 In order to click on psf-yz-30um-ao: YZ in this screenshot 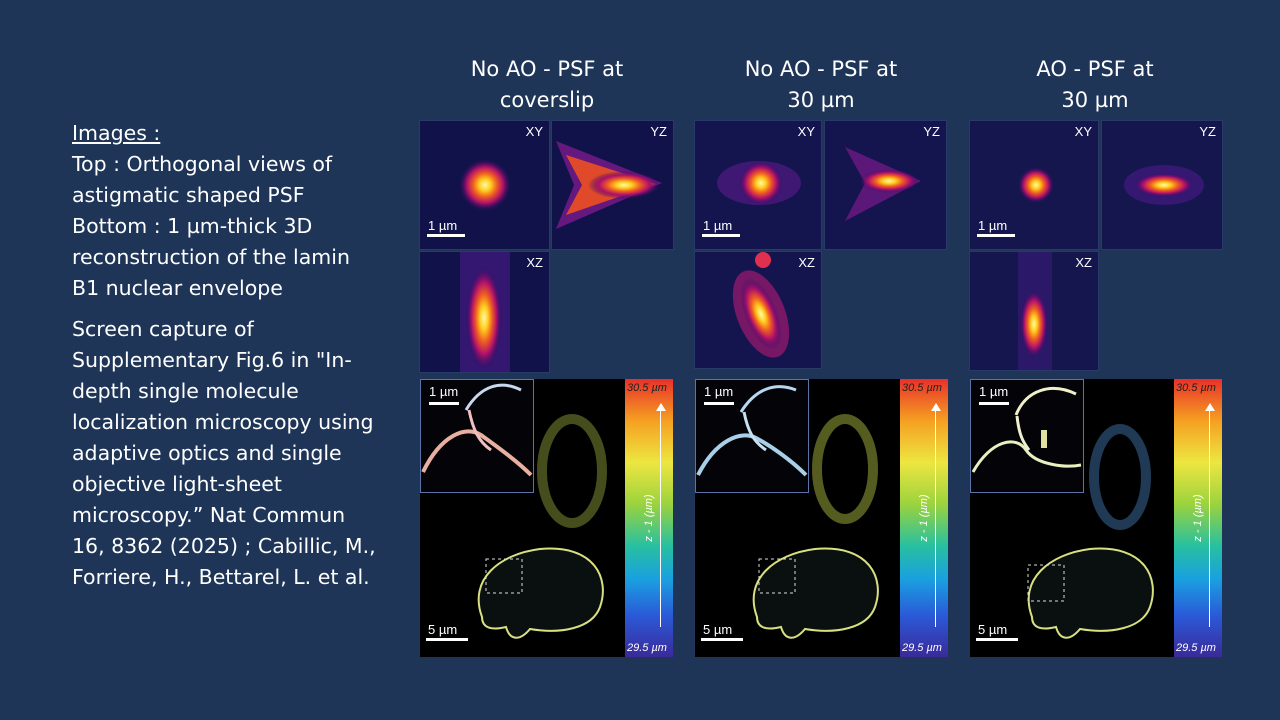, I will do `click(1162, 185)`.